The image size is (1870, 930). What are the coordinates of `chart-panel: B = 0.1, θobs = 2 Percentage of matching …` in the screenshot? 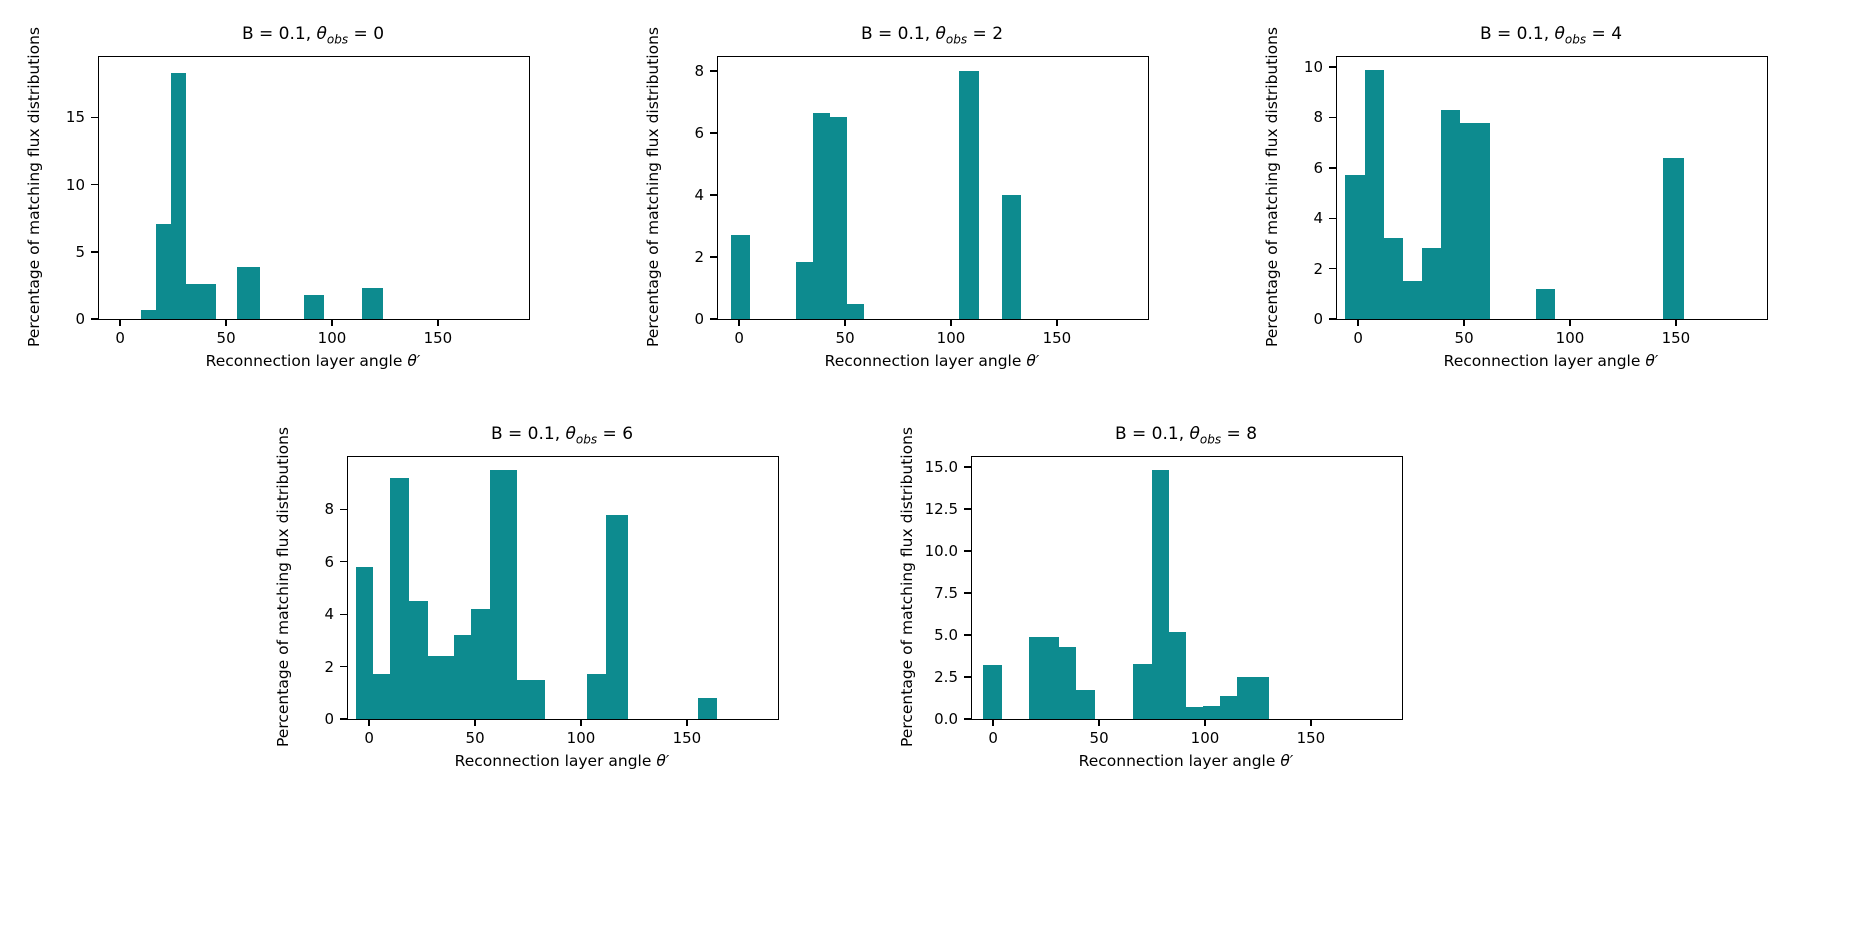 It's located at (935, 207).